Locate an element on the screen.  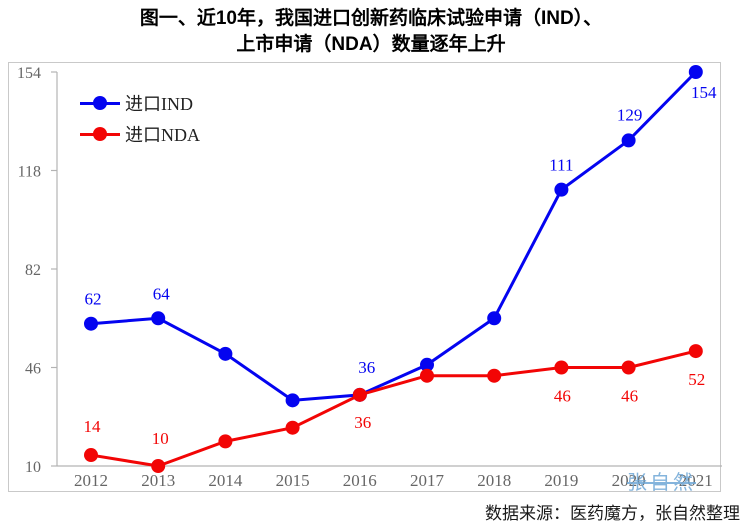
legend-dot-nda is located at coordinates (100, 134).